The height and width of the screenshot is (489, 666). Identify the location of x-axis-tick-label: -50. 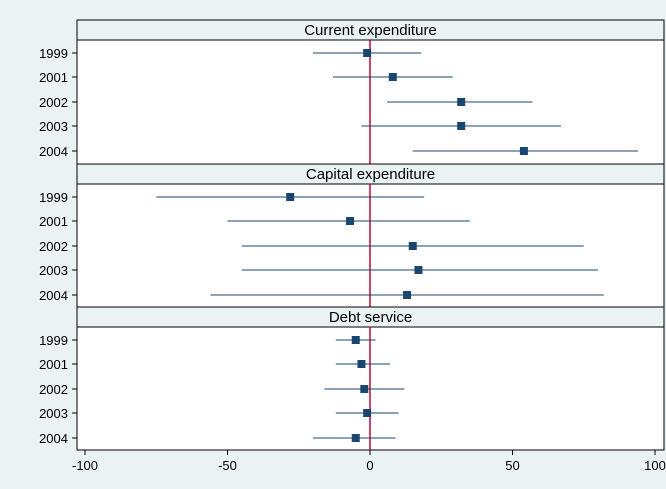
(227, 465).